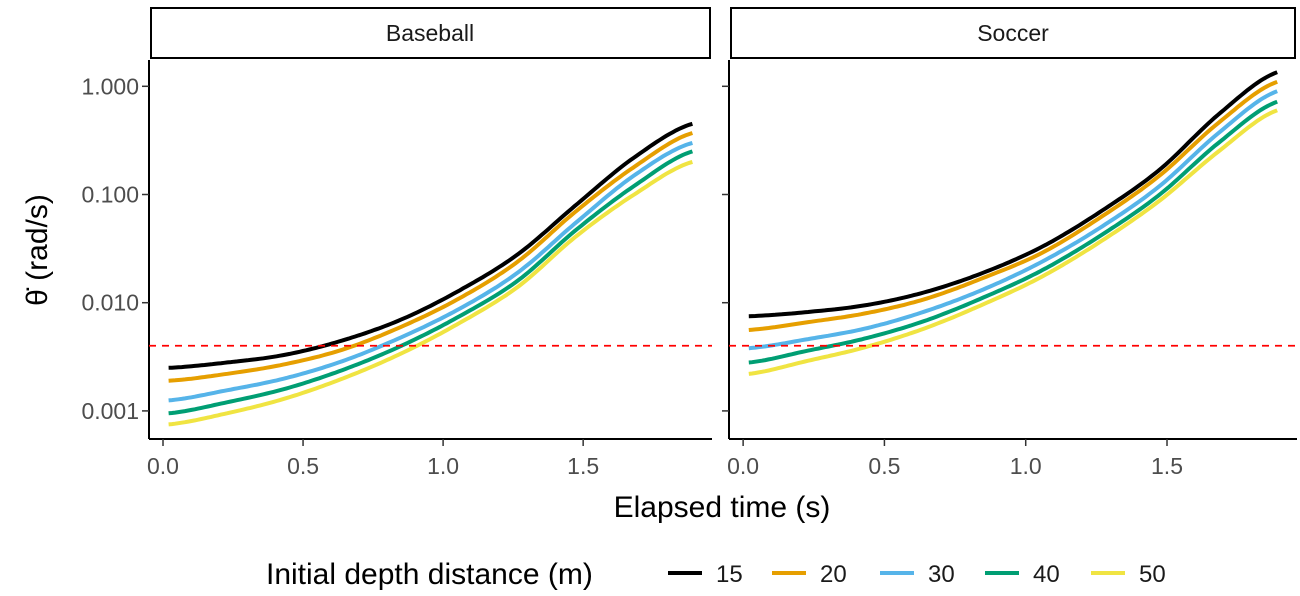  Describe the element at coordinates (110, 303) in the screenshot. I see `y-tick-label: 0.010` at that location.